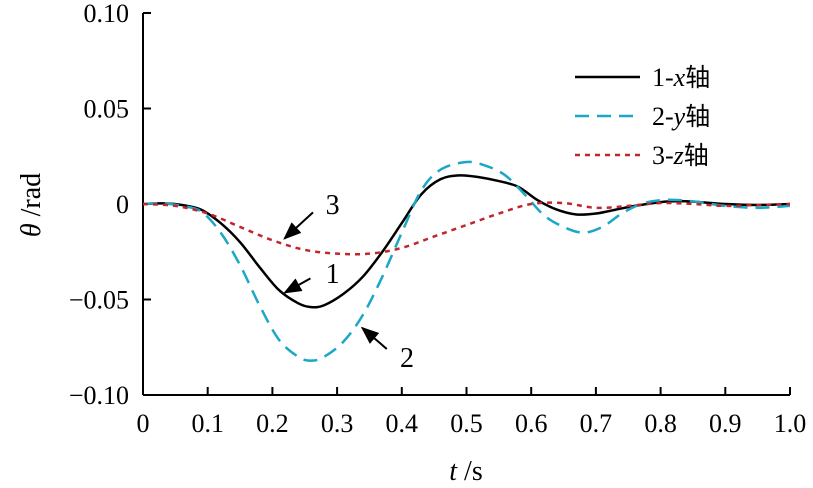 The height and width of the screenshot is (488, 813). Describe the element at coordinates (681, 116) in the screenshot. I see `legend-entry-2: 2-y轴` at that location.